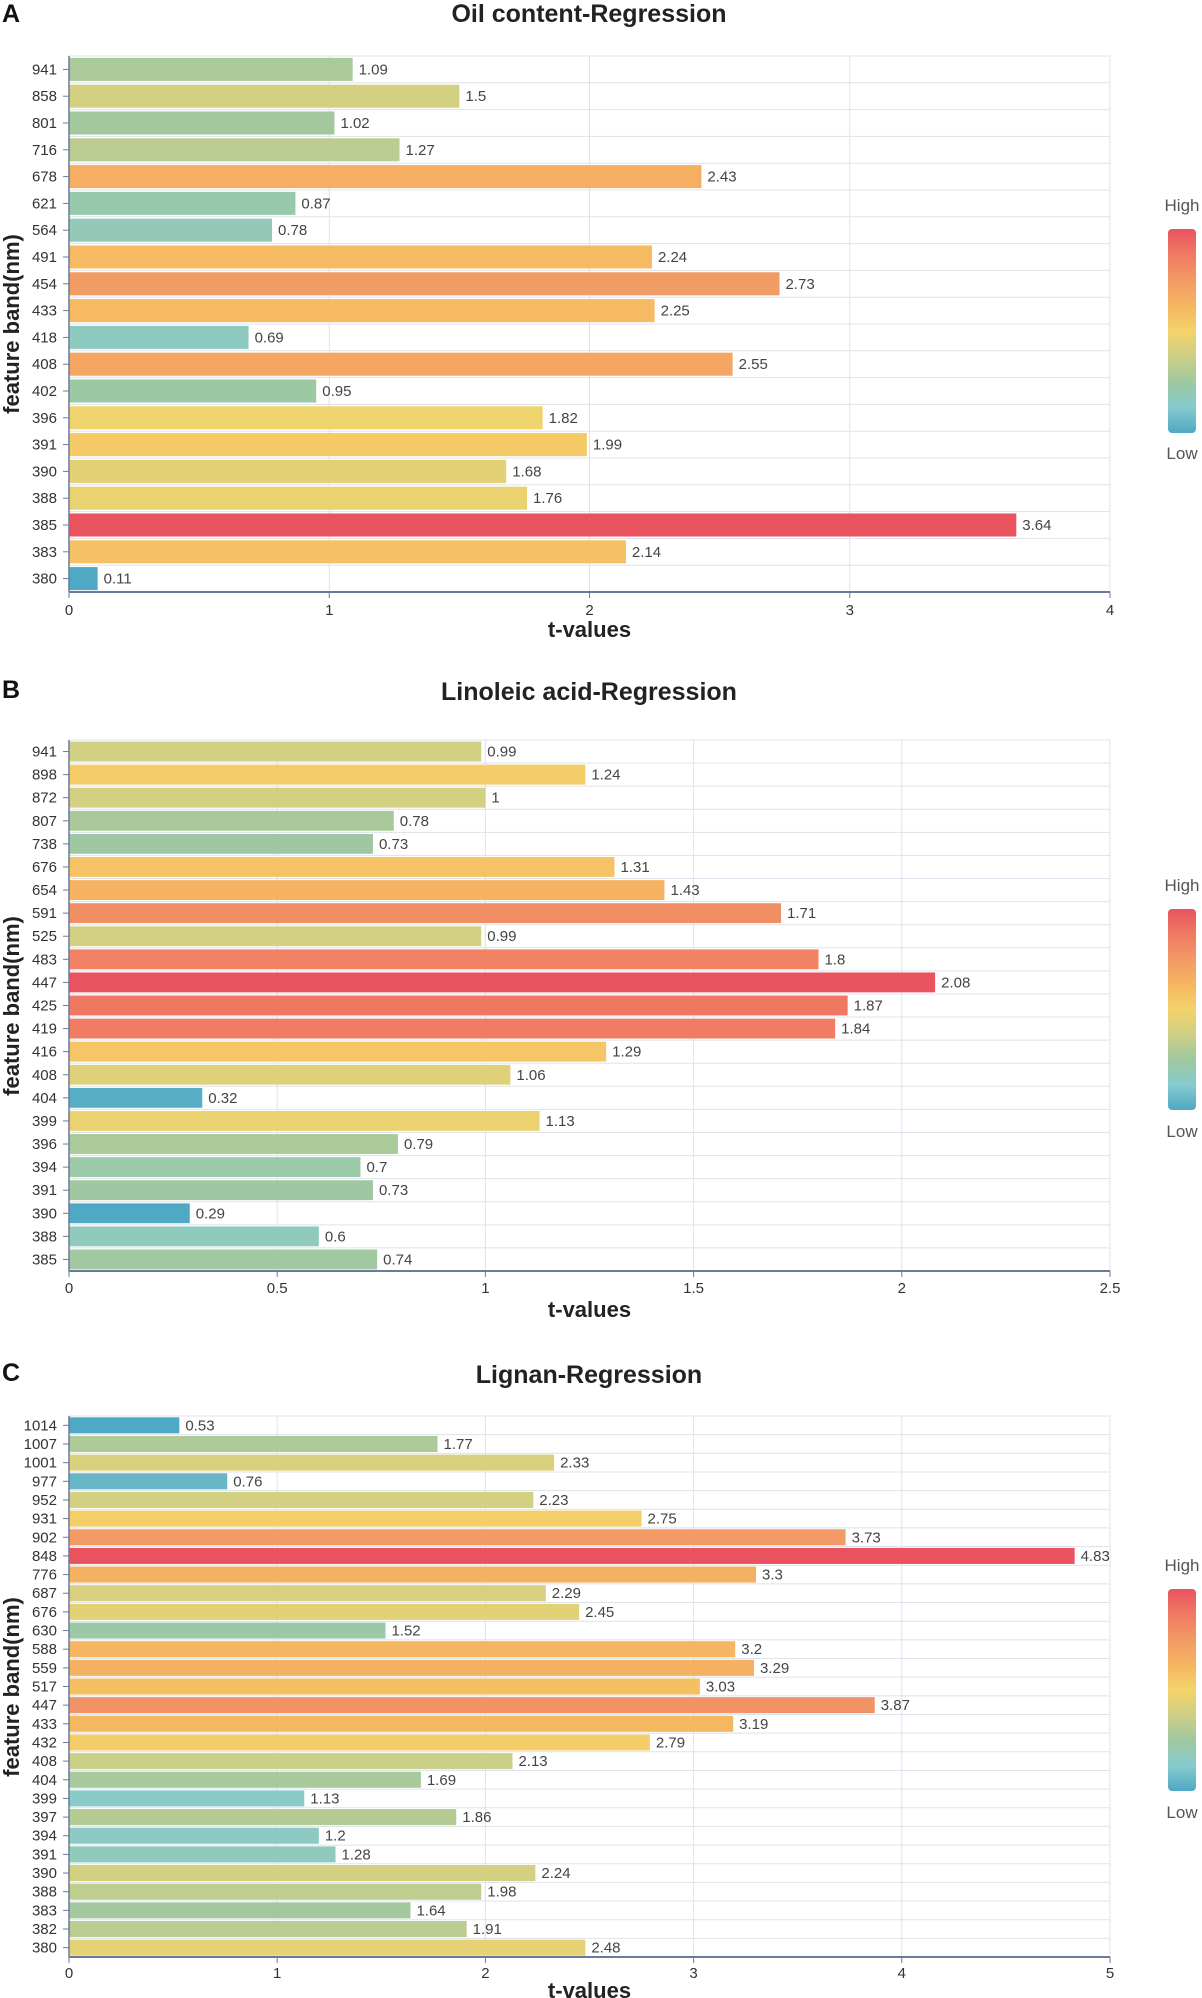  What do you see at coordinates (476, 1817) in the screenshot?
I see `data-label: 1.86` at bounding box center [476, 1817].